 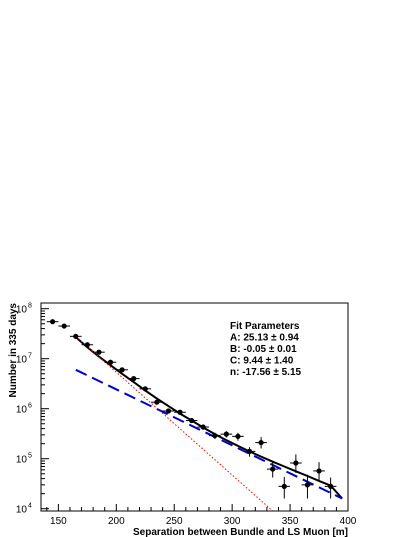 I want to click on y-tick-exponent: 4, so click(x=30, y=506).